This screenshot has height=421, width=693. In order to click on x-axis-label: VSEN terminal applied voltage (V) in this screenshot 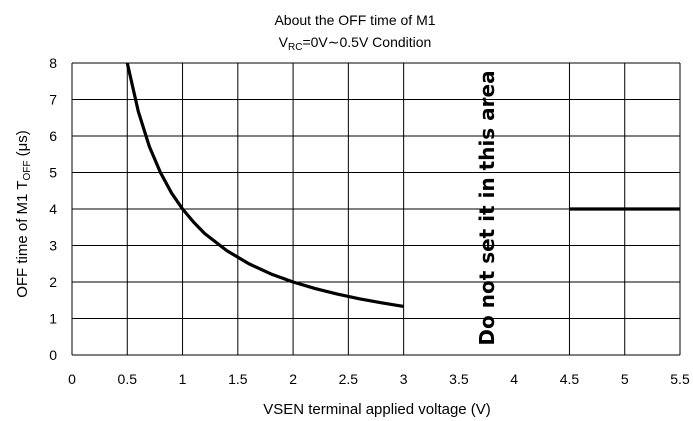, I will do `click(377, 409)`.